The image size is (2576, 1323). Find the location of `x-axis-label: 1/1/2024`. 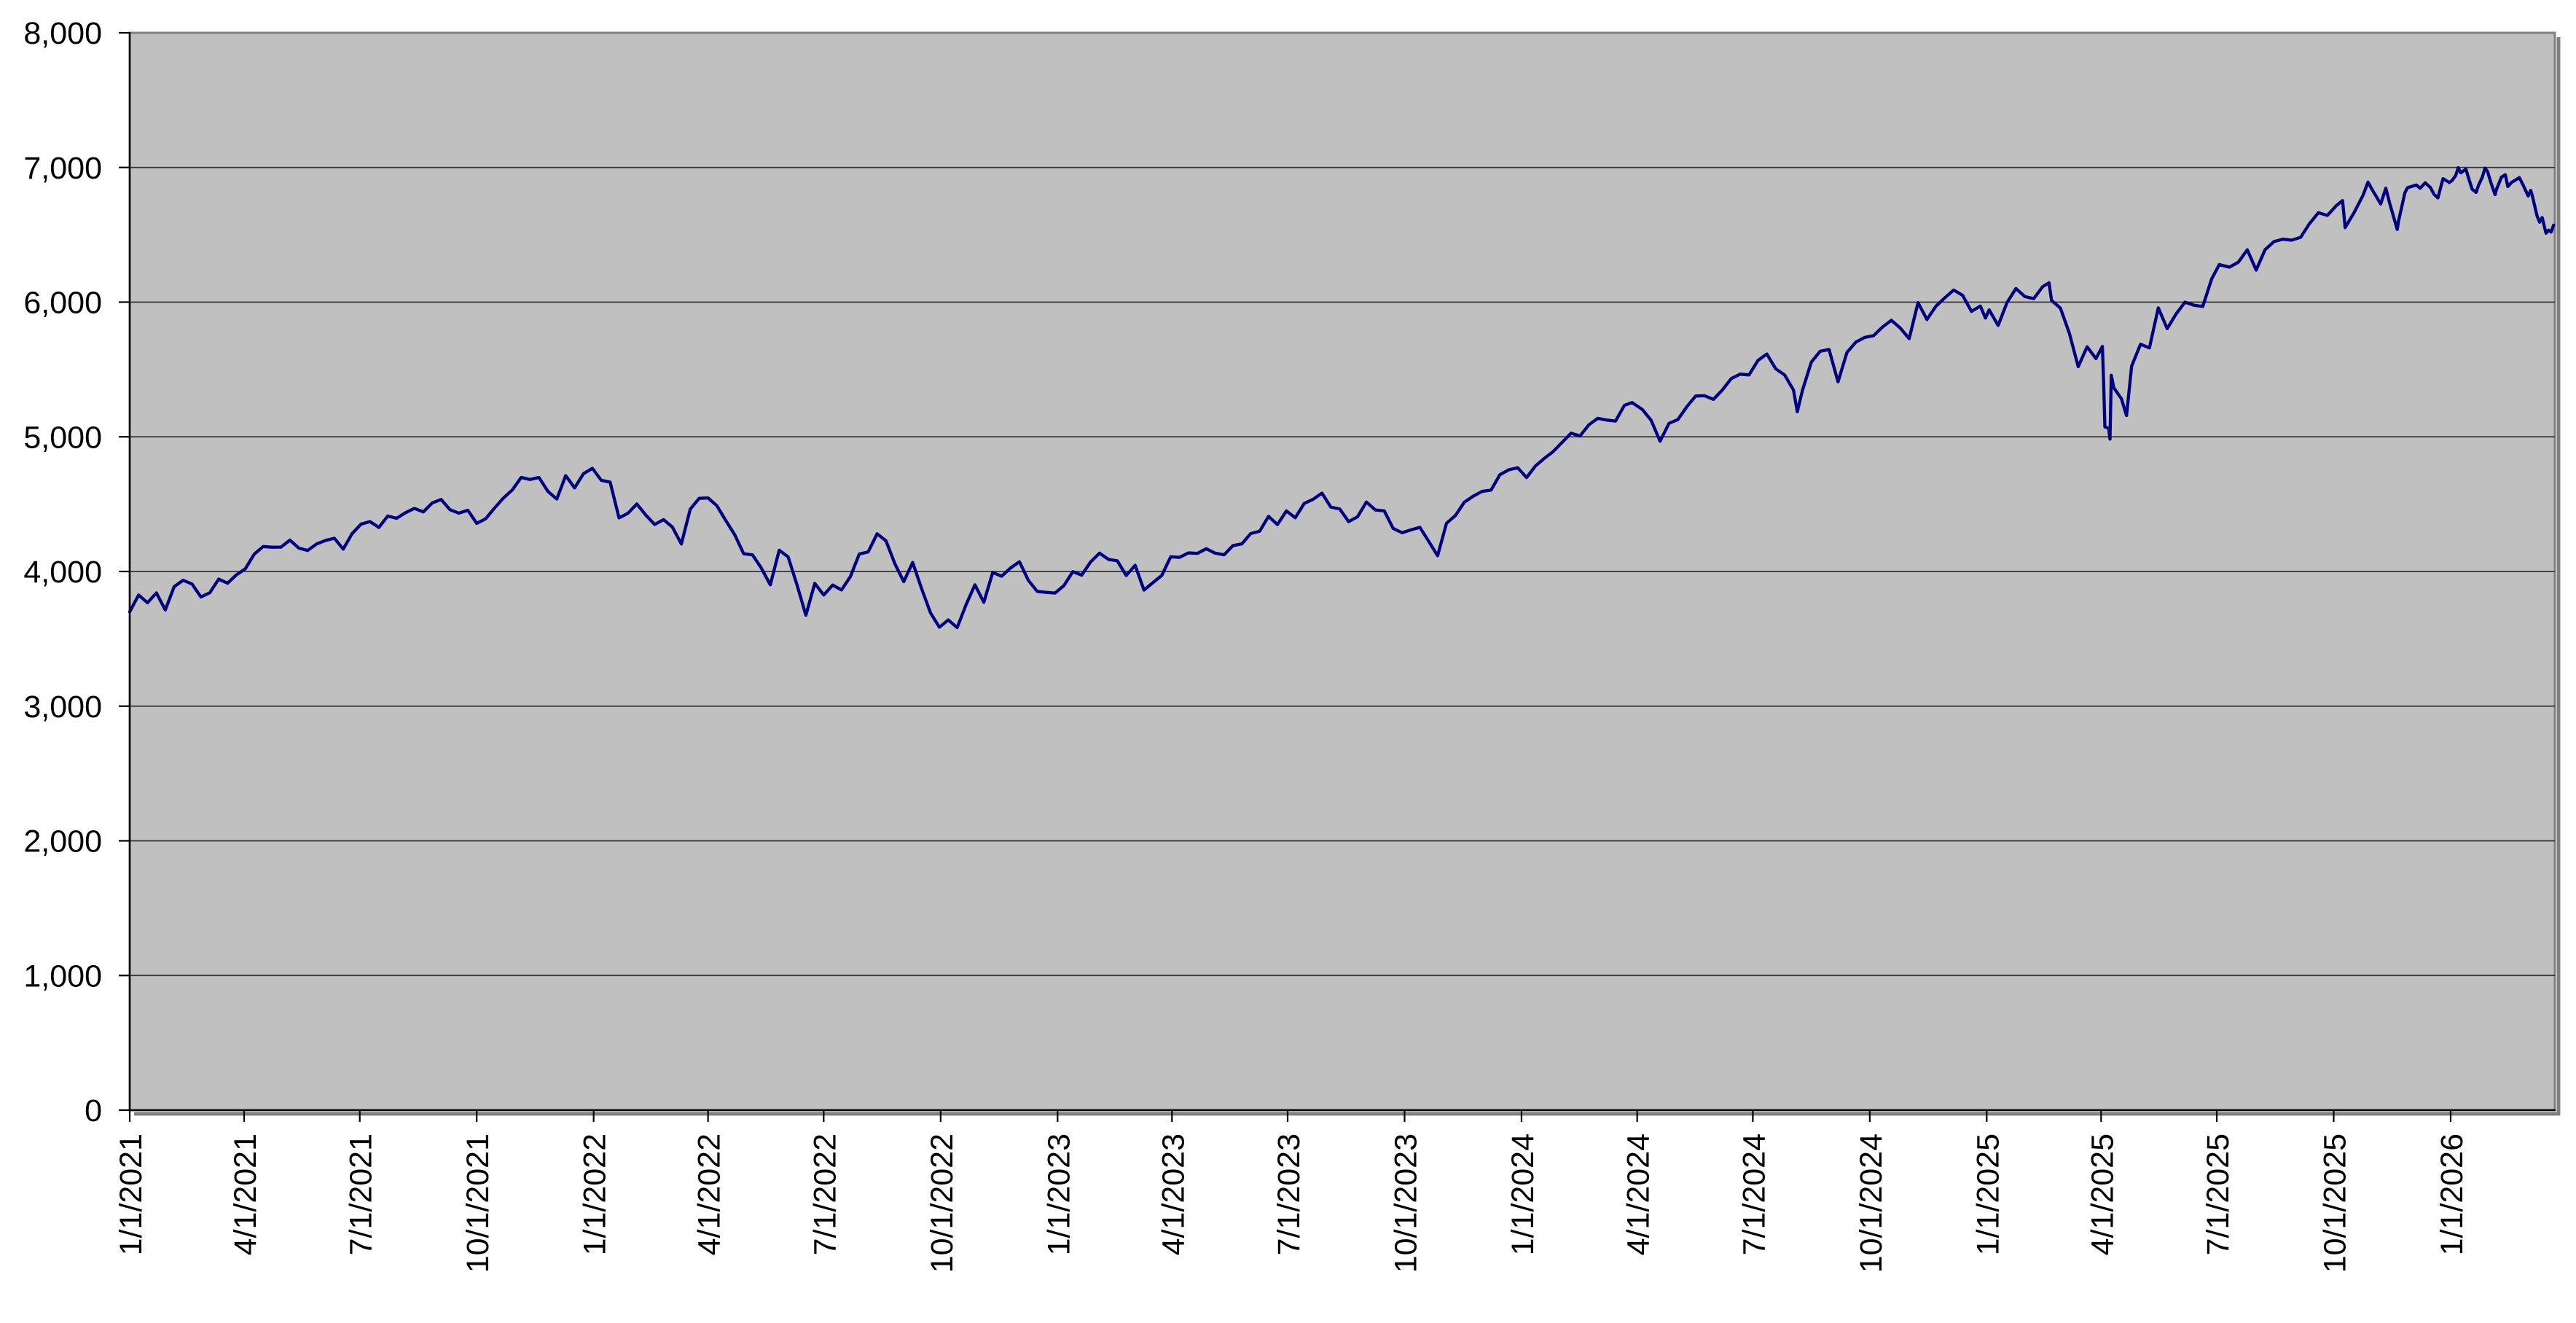

x-axis-label: 1/1/2024 is located at coordinates (1523, 1194).